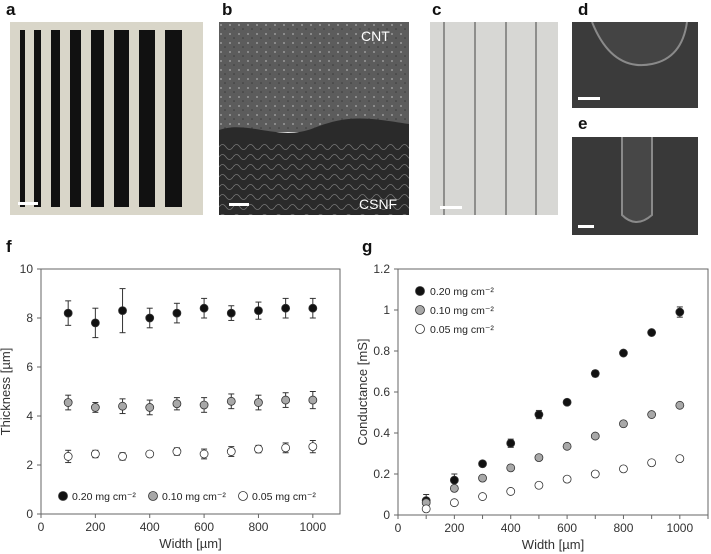 The height and width of the screenshot is (554, 711). I want to click on y-tick-label: 4, so click(29, 416).